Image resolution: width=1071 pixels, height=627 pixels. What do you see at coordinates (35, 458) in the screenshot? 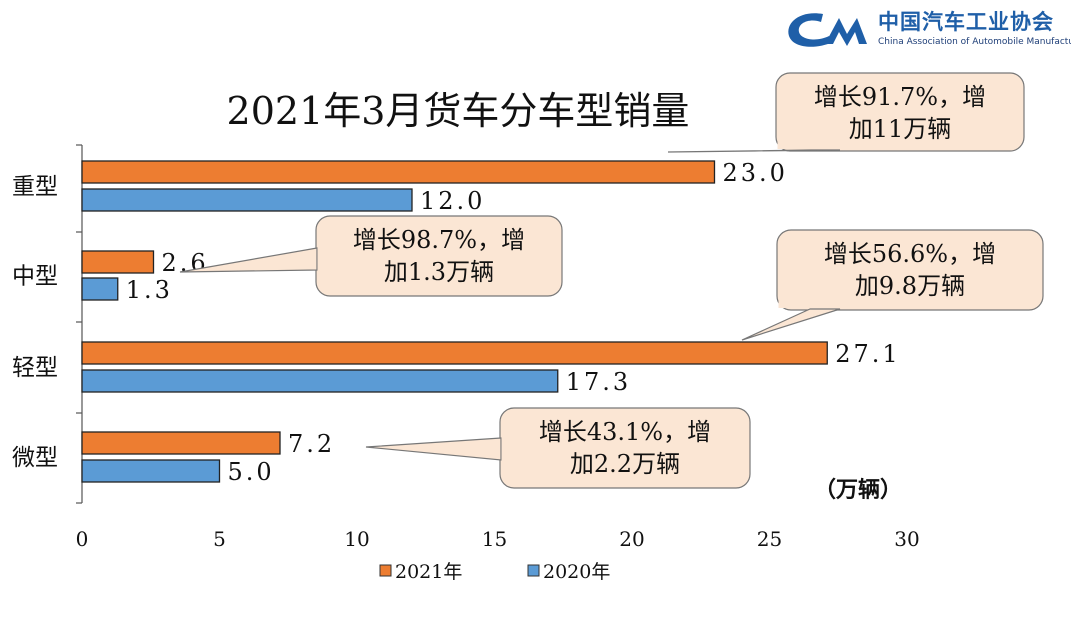
I see `category-label: 微型` at bounding box center [35, 458].